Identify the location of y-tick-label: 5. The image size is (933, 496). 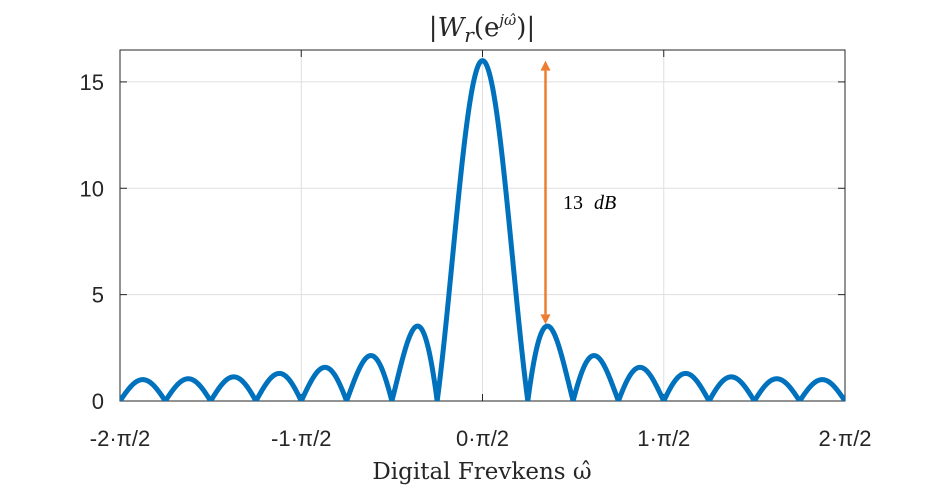
(98, 295).